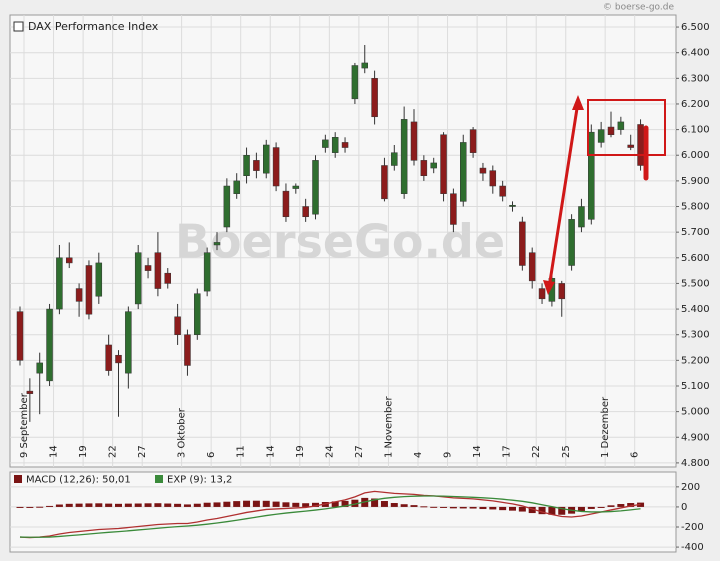 The image size is (720, 561). I want to click on x-tick-label: 4, so click(418, 455).